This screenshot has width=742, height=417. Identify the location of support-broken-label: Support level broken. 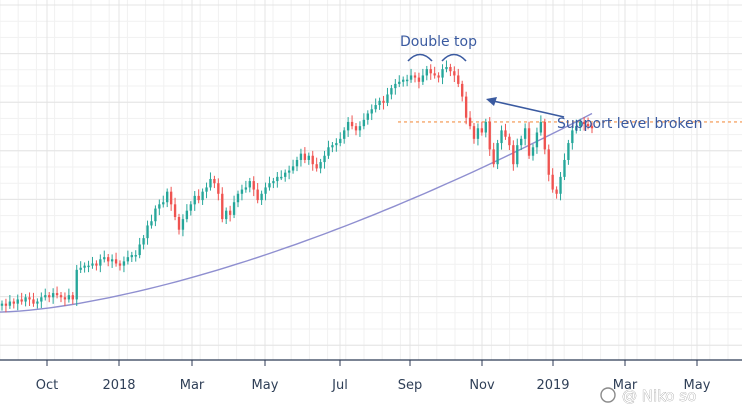
(630, 124).